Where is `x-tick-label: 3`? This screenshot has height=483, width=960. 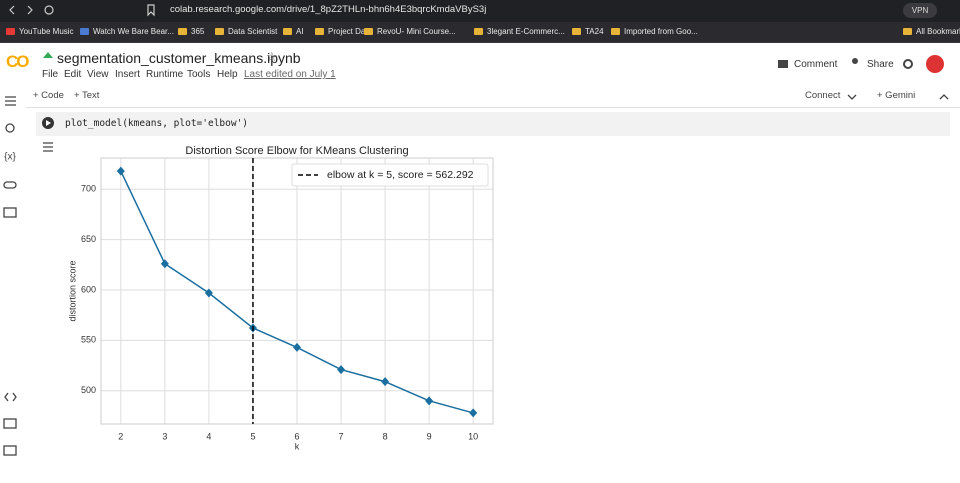
x-tick-label: 3 is located at coordinates (164, 436).